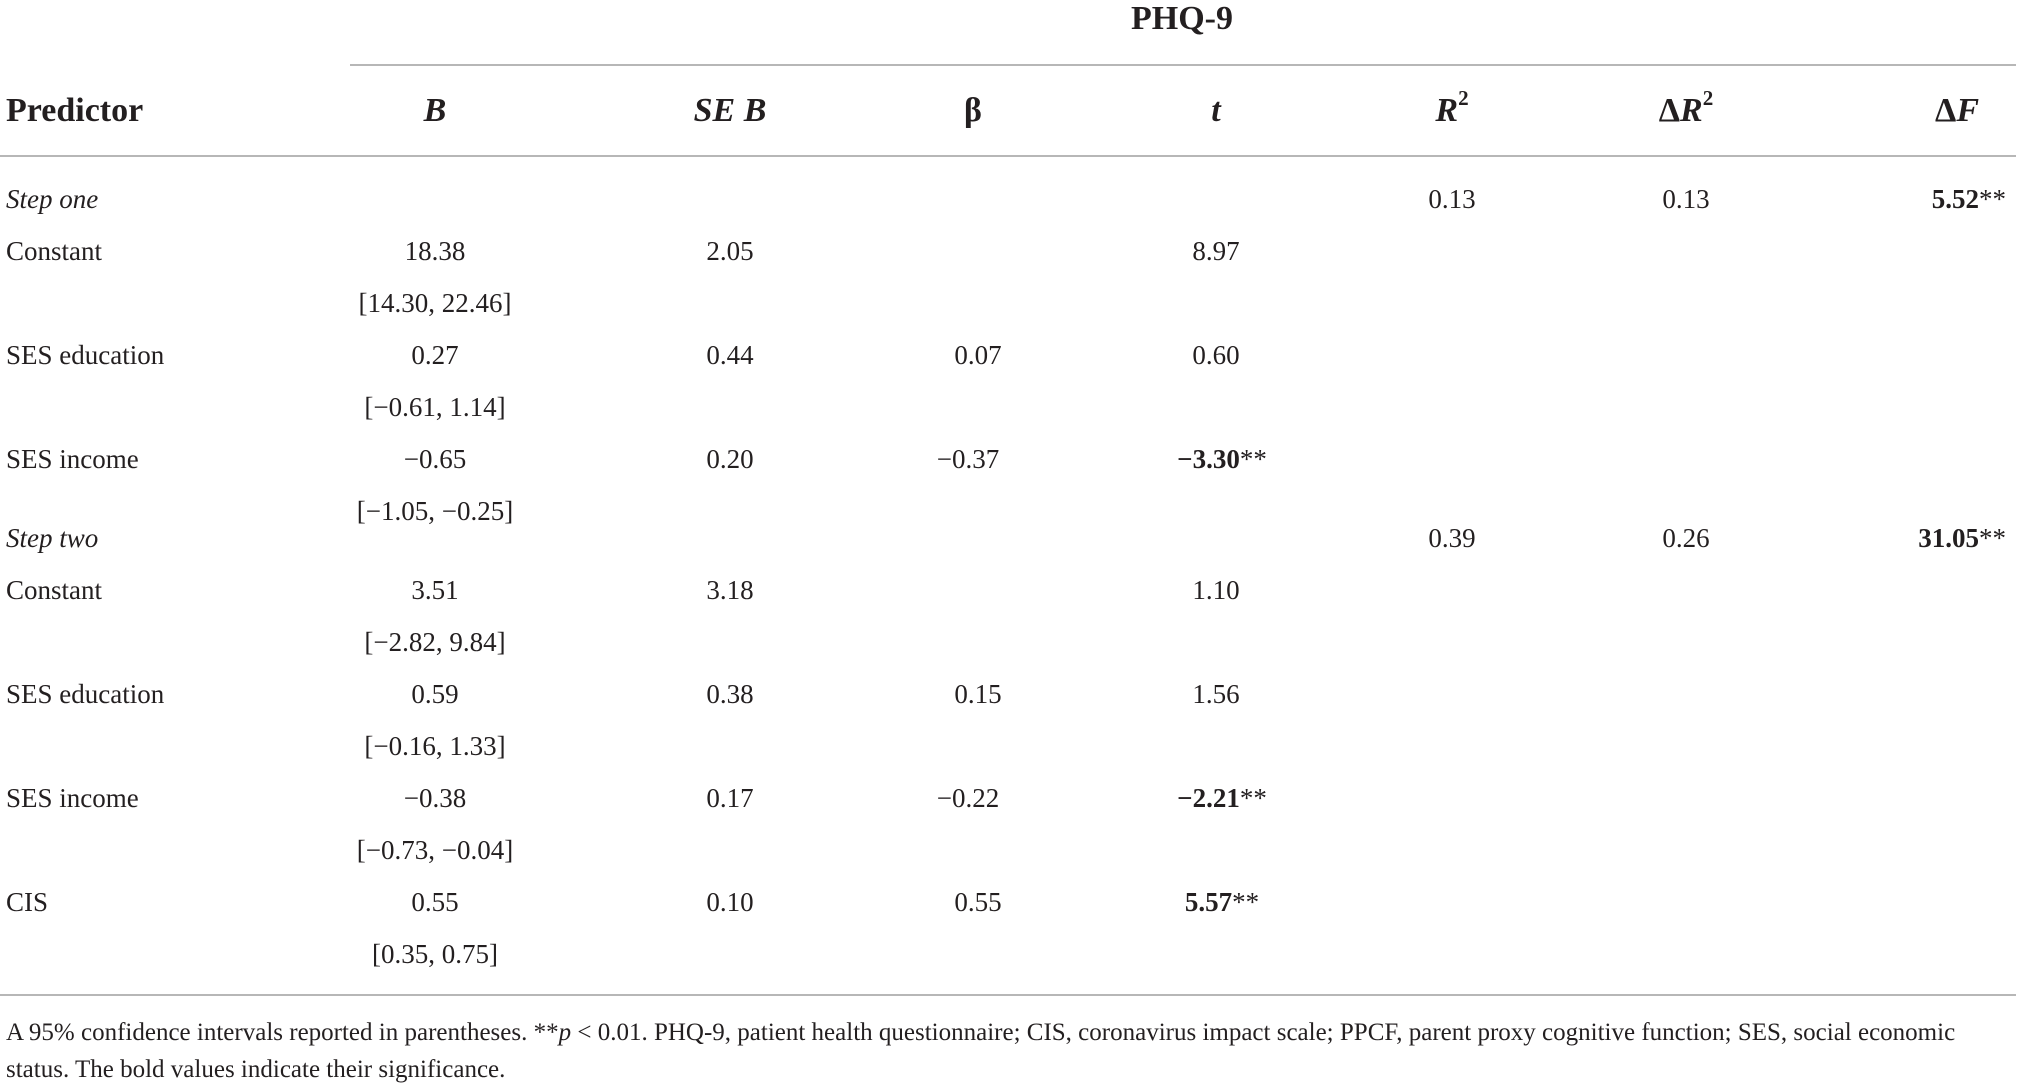 The image size is (2019, 1088). What do you see at coordinates (72, 798) in the screenshot?
I see `row-ses-income-2-label: SES income` at bounding box center [72, 798].